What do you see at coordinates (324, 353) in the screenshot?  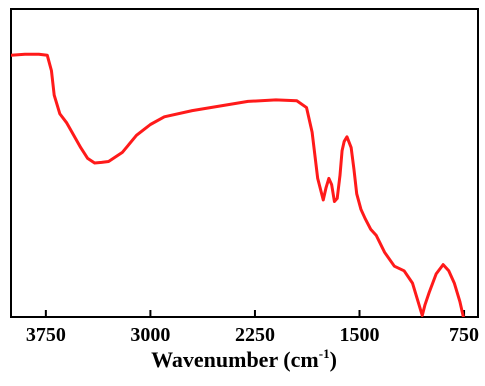 I see `x-axis-title-superscript: -1` at bounding box center [324, 353].